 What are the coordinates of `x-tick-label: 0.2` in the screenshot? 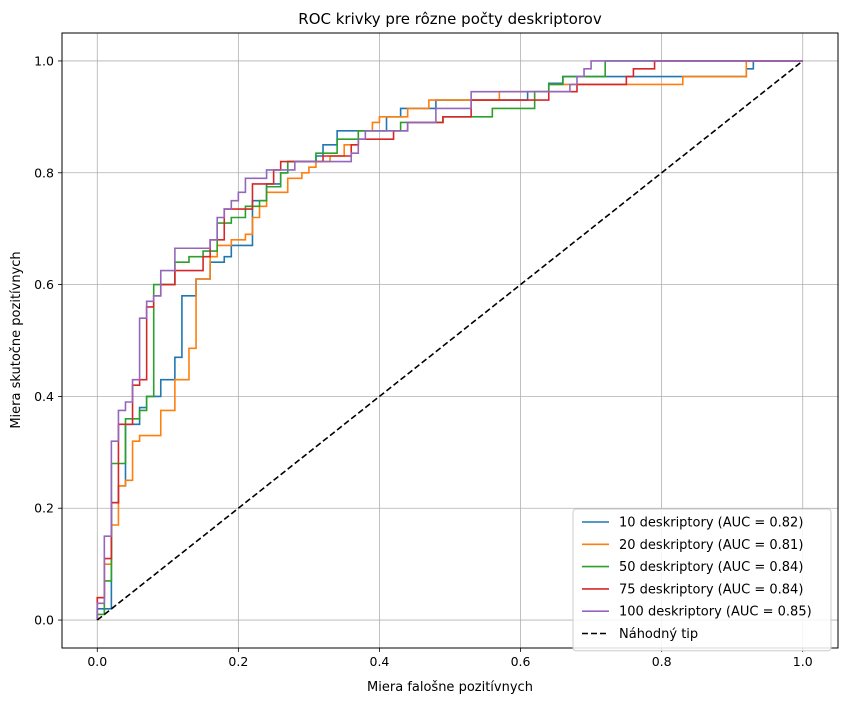 It's located at (238, 661).